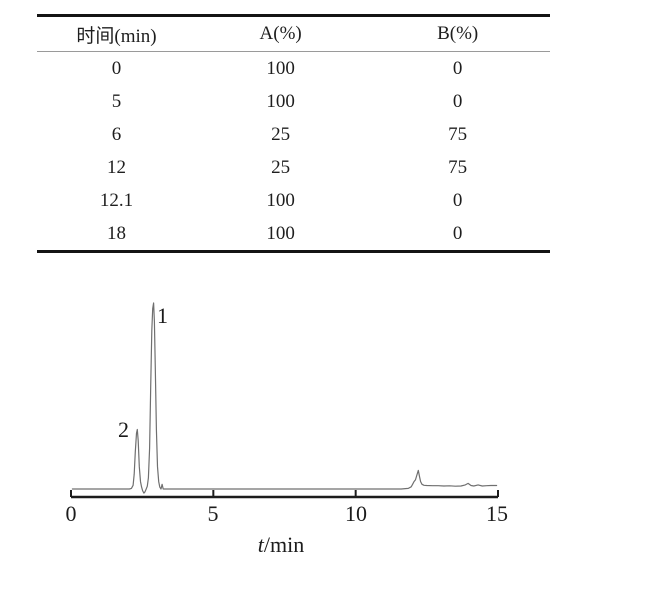 The width and height of the screenshot is (658, 590). I want to click on x-axis-label-symbol: t, so click(260, 544).